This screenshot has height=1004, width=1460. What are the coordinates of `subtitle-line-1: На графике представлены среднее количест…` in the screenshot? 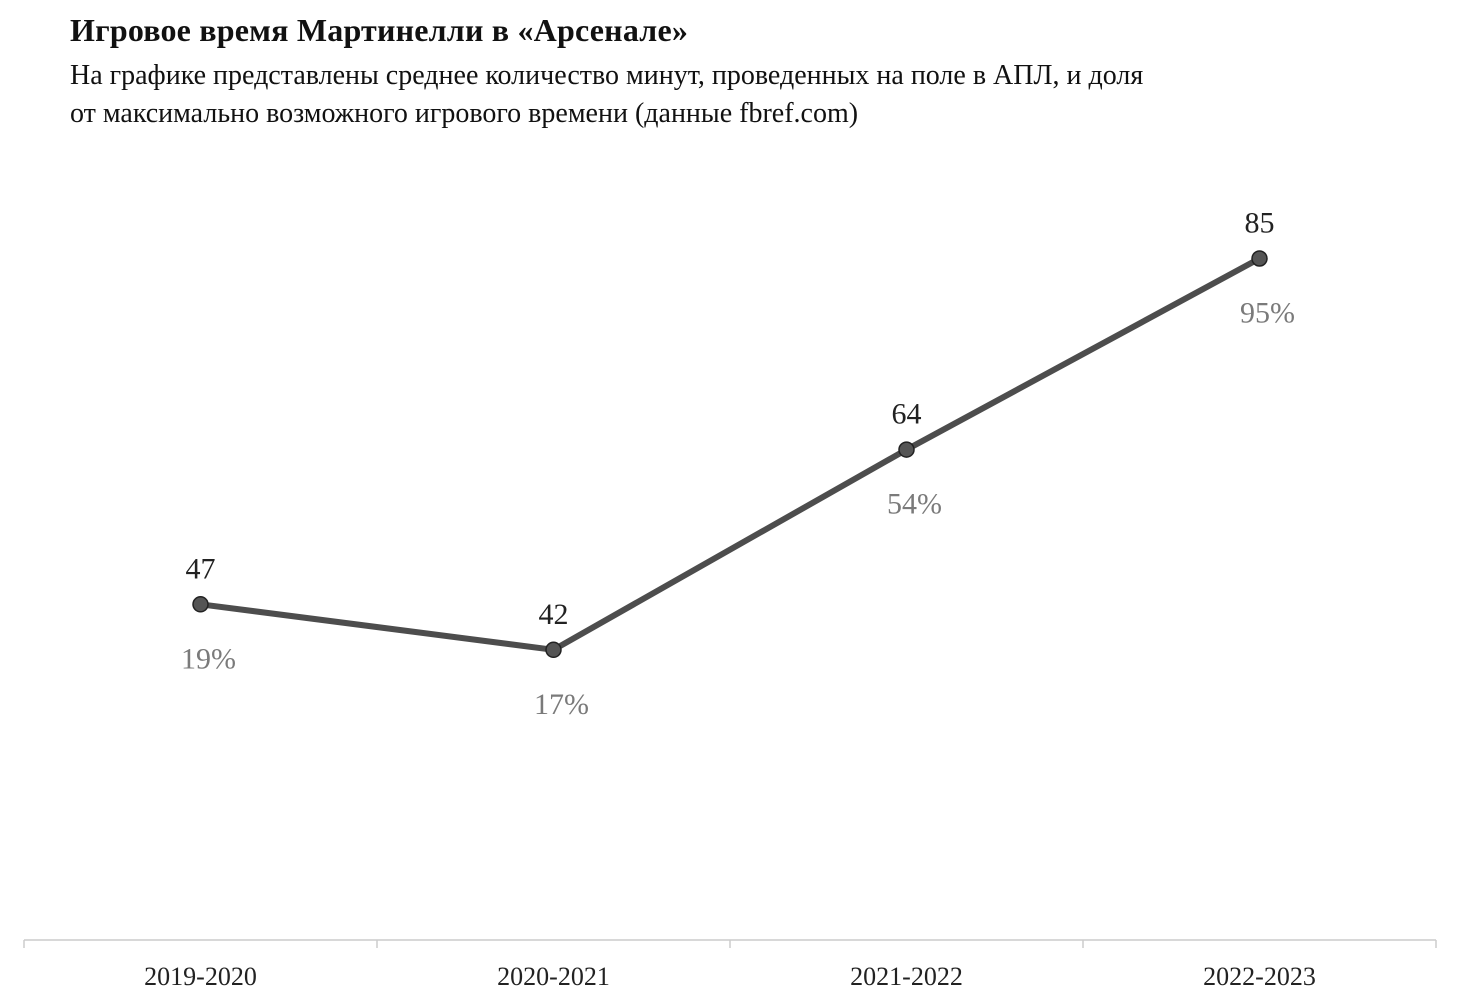 It's located at (607, 75).